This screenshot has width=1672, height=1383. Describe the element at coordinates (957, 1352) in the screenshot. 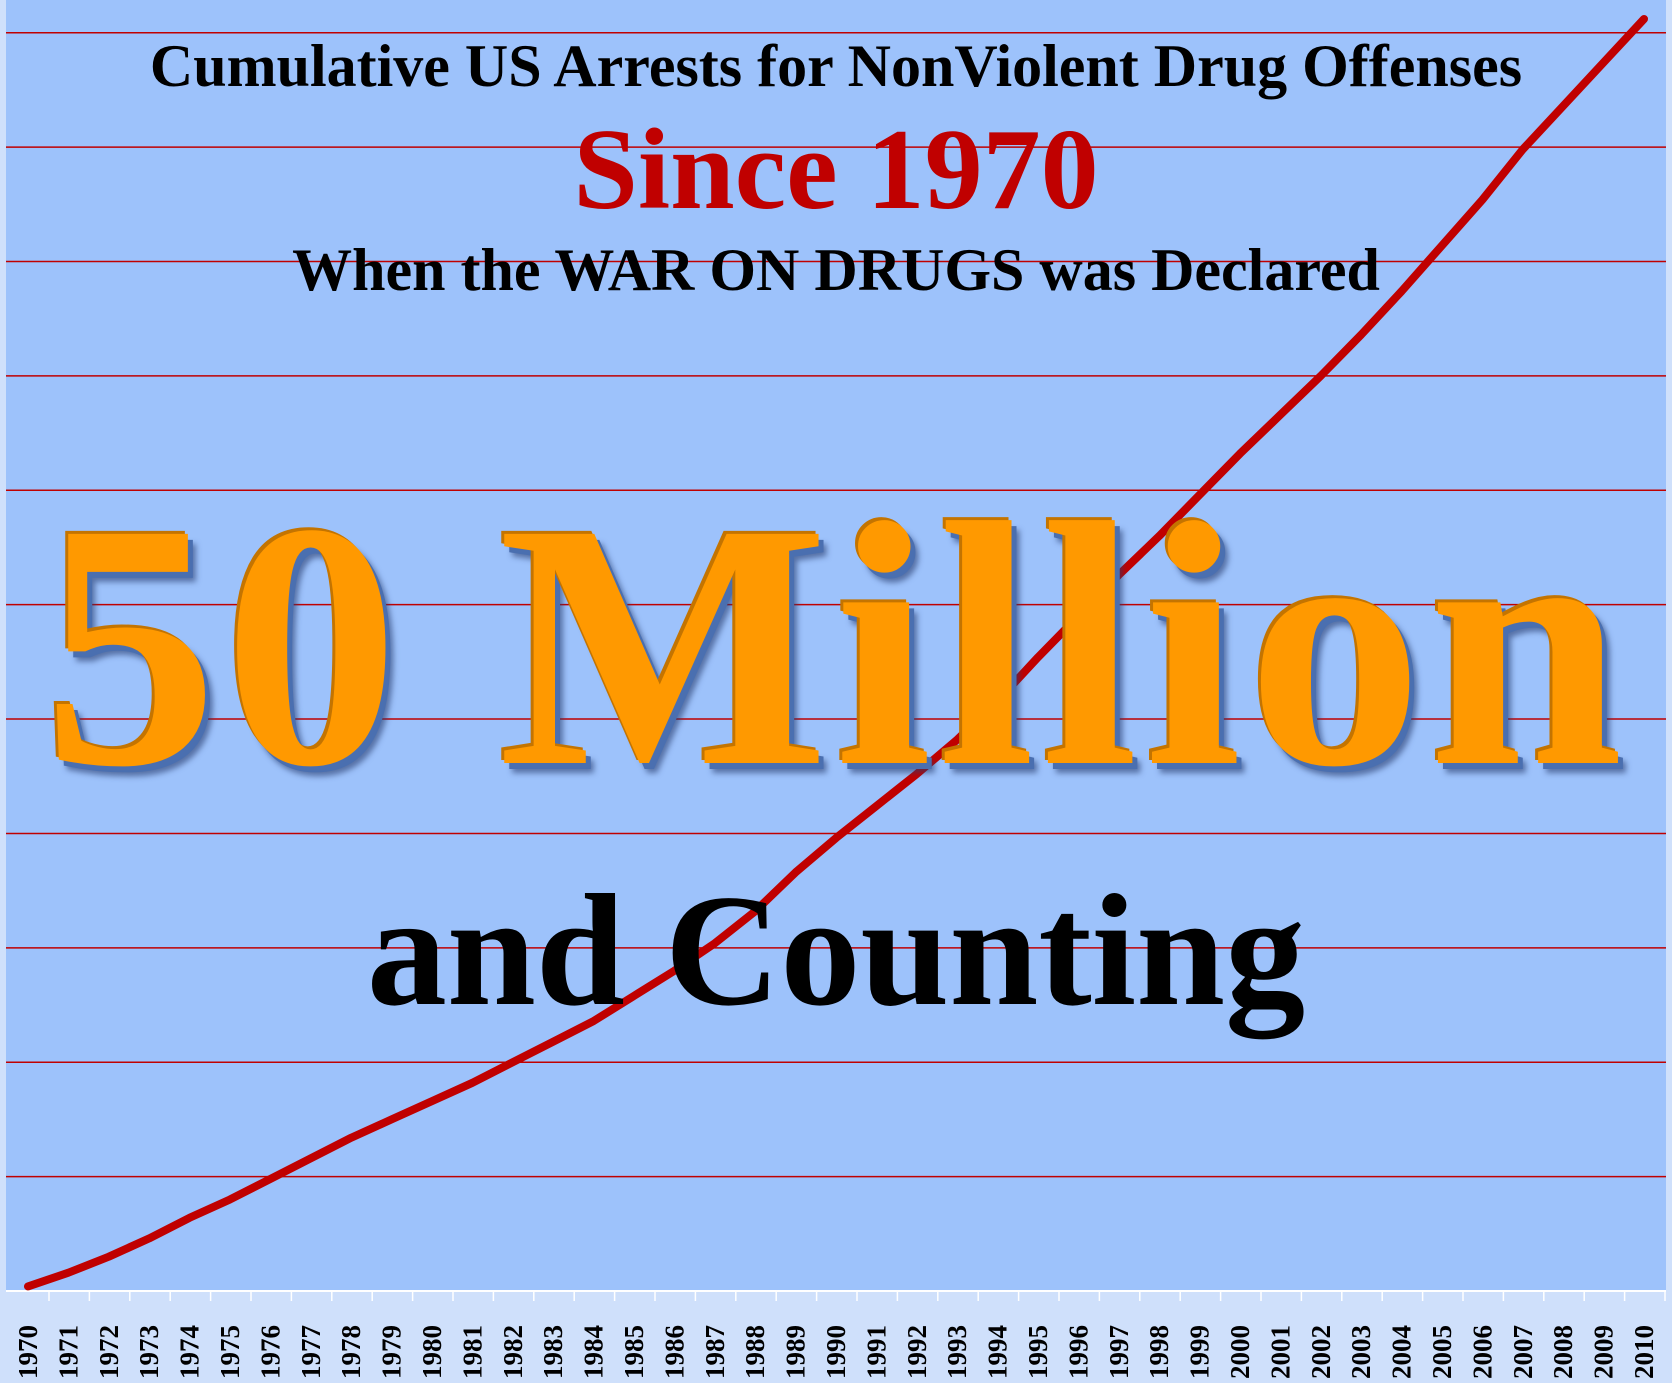

I see `x-tick-label: 1993` at that location.